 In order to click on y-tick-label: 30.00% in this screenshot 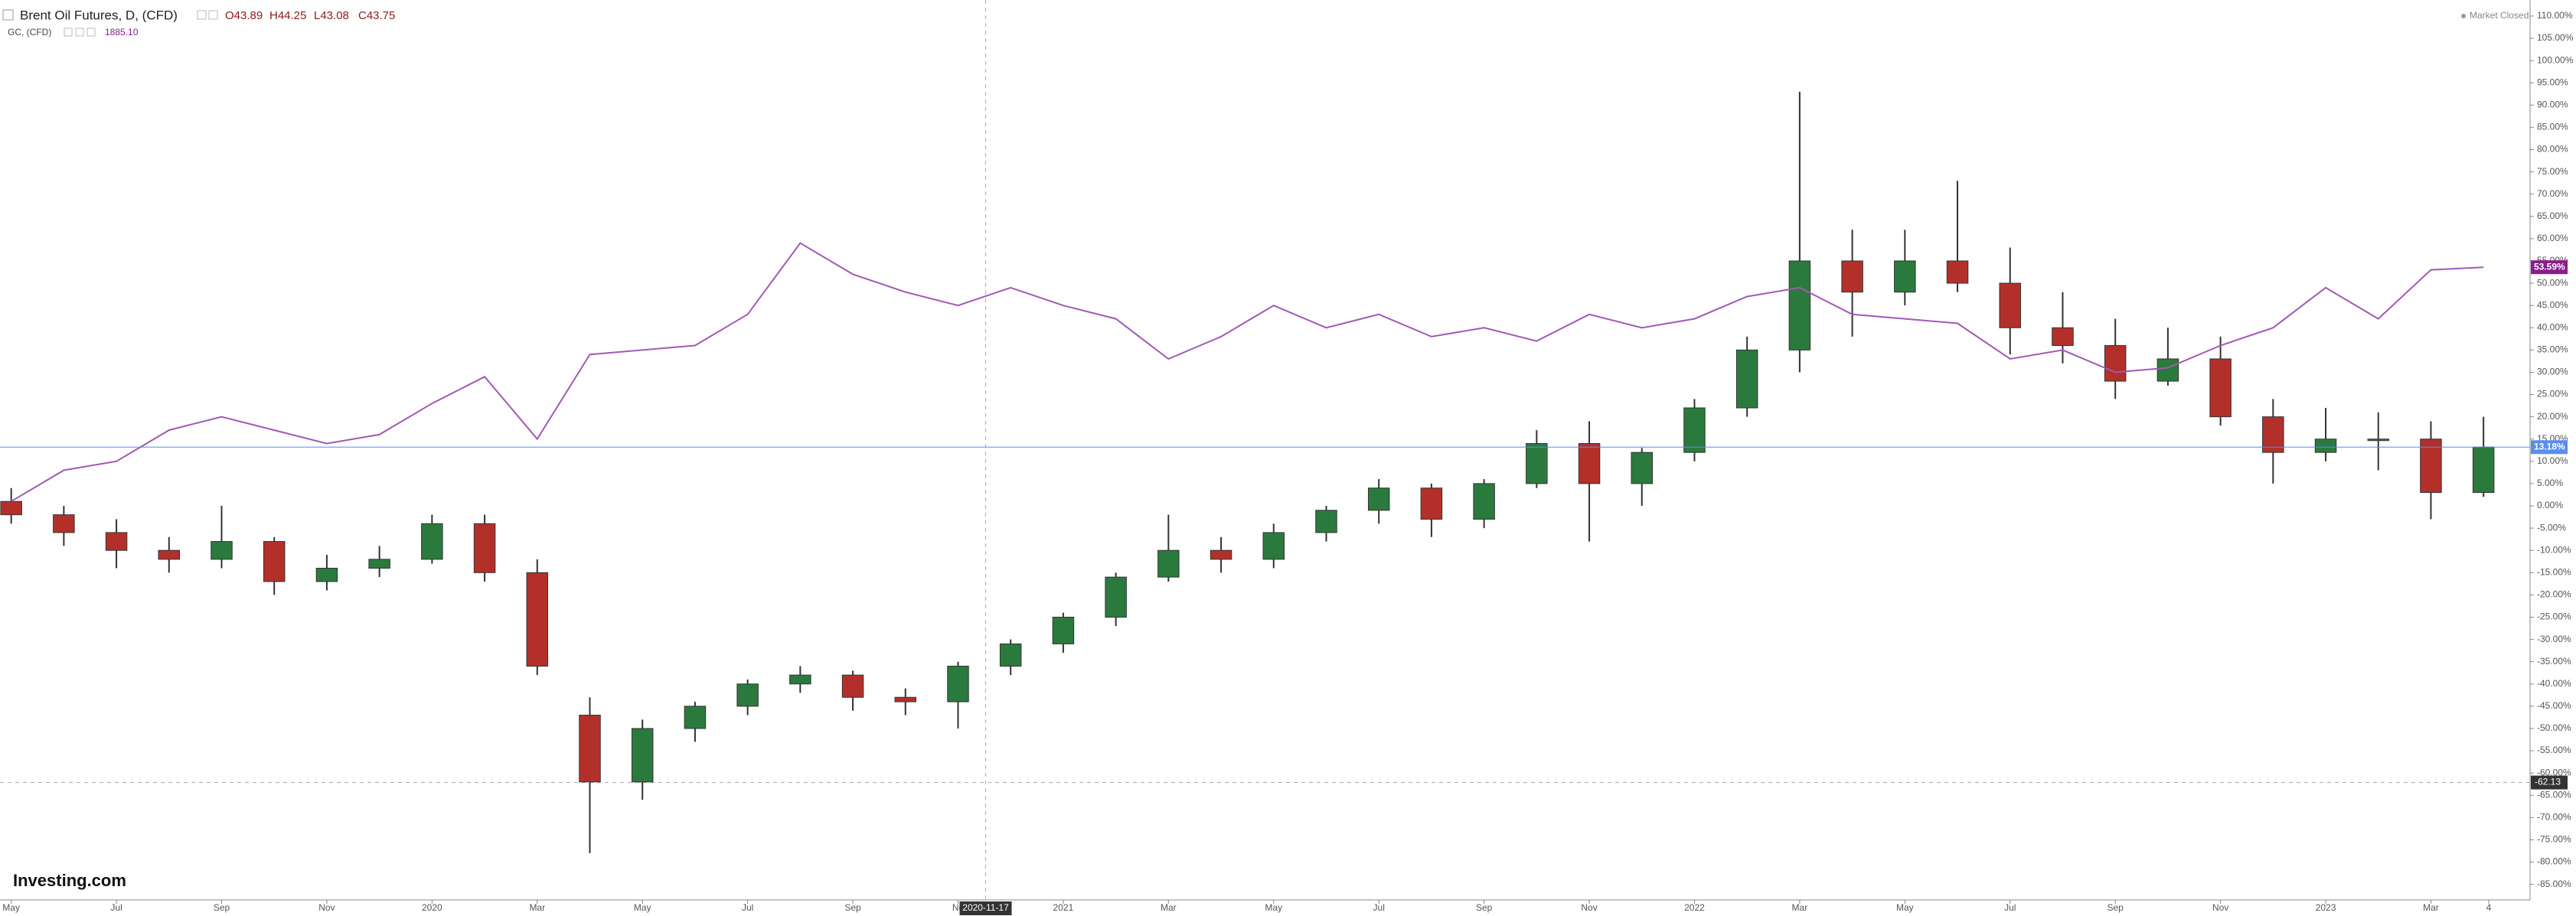, I will do `click(2552, 372)`.